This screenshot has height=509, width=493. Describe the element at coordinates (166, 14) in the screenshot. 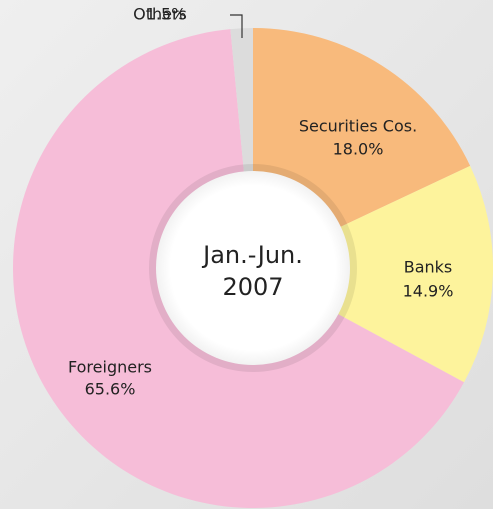

I see `slice-value: 1.5%` at that location.